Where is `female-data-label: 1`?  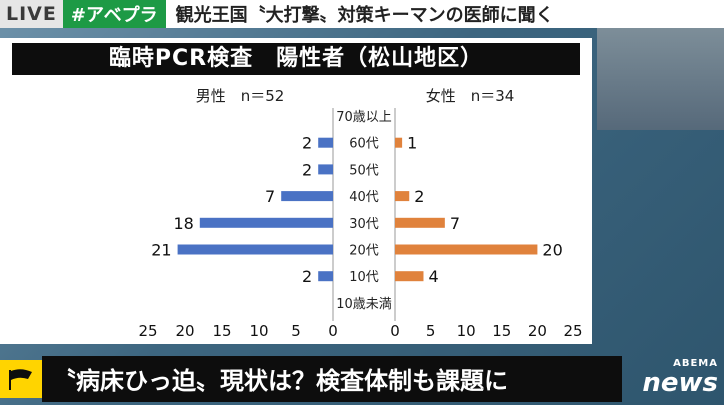
female-data-label: 1 is located at coordinates (412, 143).